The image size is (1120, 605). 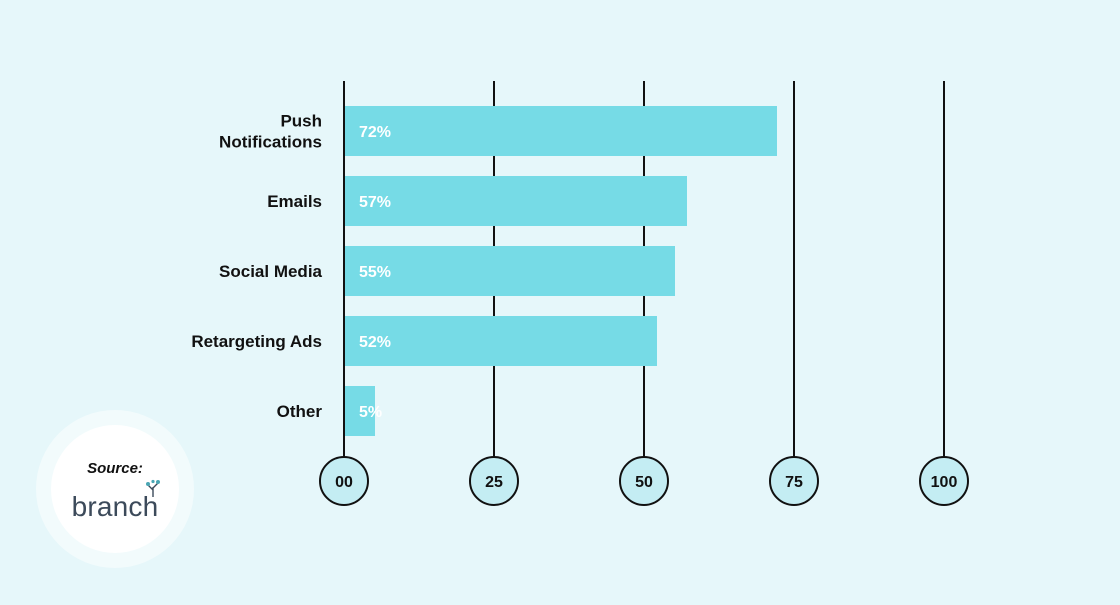 What do you see at coordinates (375, 202) in the screenshot?
I see `bar-value-label-1: 57%` at bounding box center [375, 202].